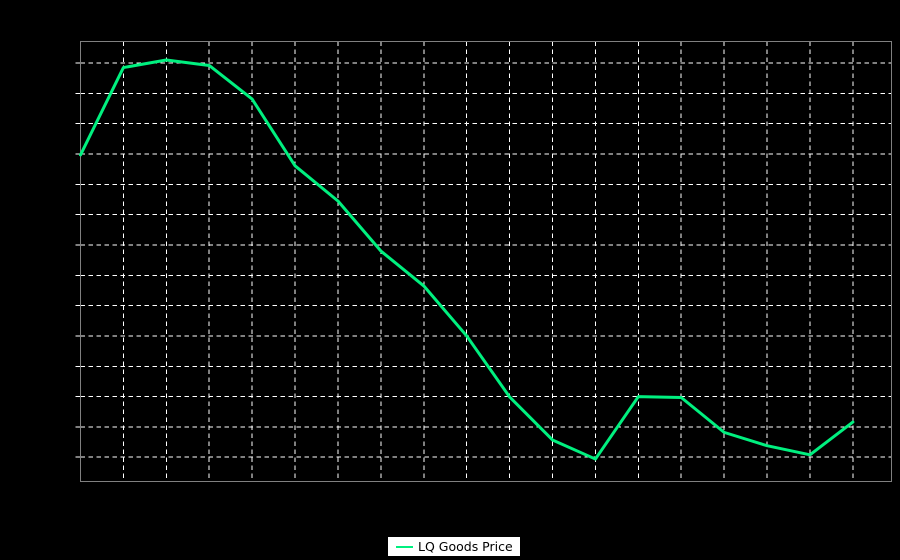  What do you see at coordinates (404, 546) in the screenshot?
I see `legend-key-line-icon` at bounding box center [404, 546].